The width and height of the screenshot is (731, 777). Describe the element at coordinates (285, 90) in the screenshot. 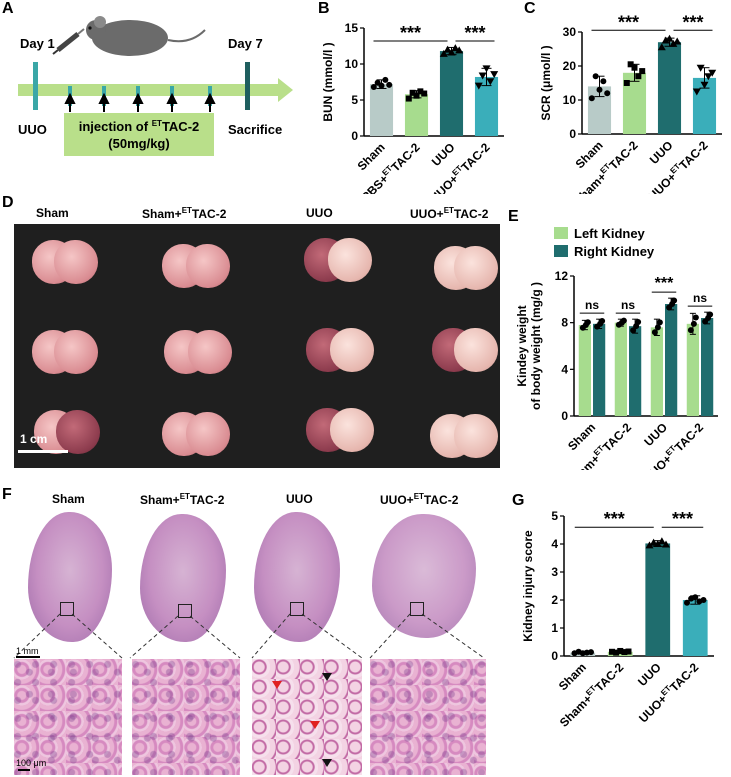

I see `timeline-arrowhead` at that location.